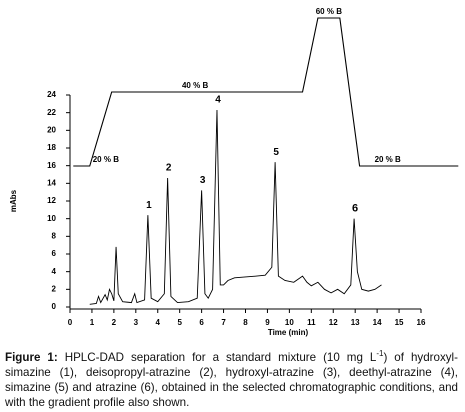 The height and width of the screenshot is (412, 465). I want to click on caption-label: Figure 1:, so click(31, 357).